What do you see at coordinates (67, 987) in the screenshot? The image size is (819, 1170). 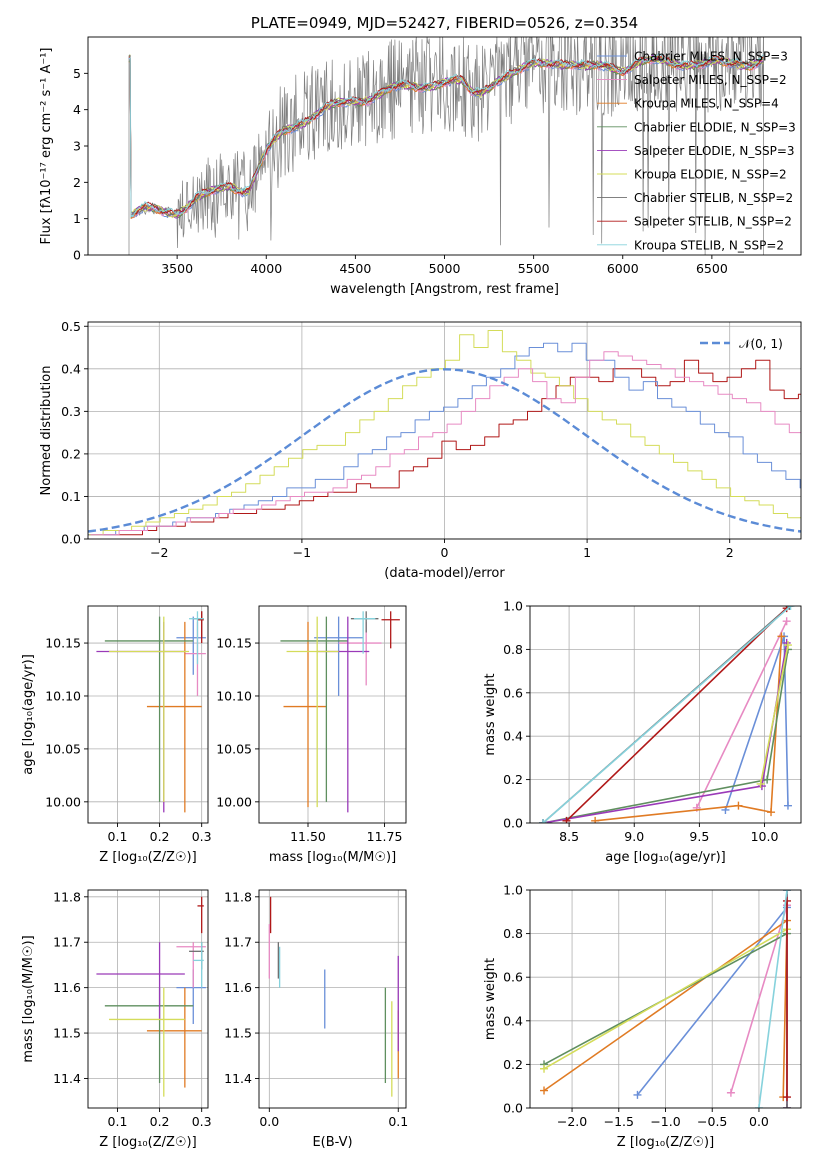 I see `y-tick-label: 11.6` at bounding box center [67, 987].